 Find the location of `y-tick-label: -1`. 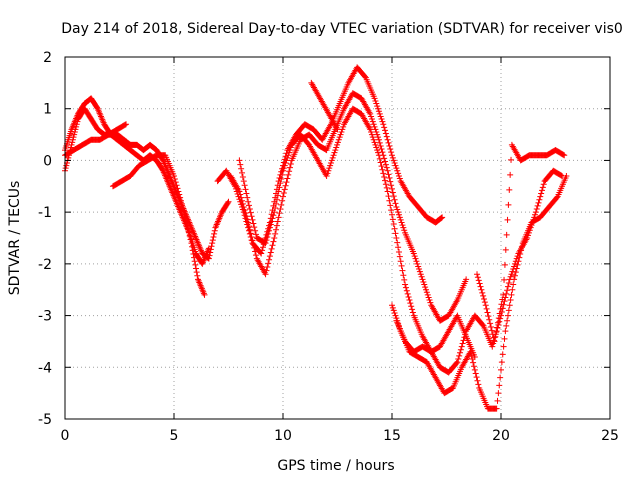

y-tick-label: -1 is located at coordinates (45, 213).